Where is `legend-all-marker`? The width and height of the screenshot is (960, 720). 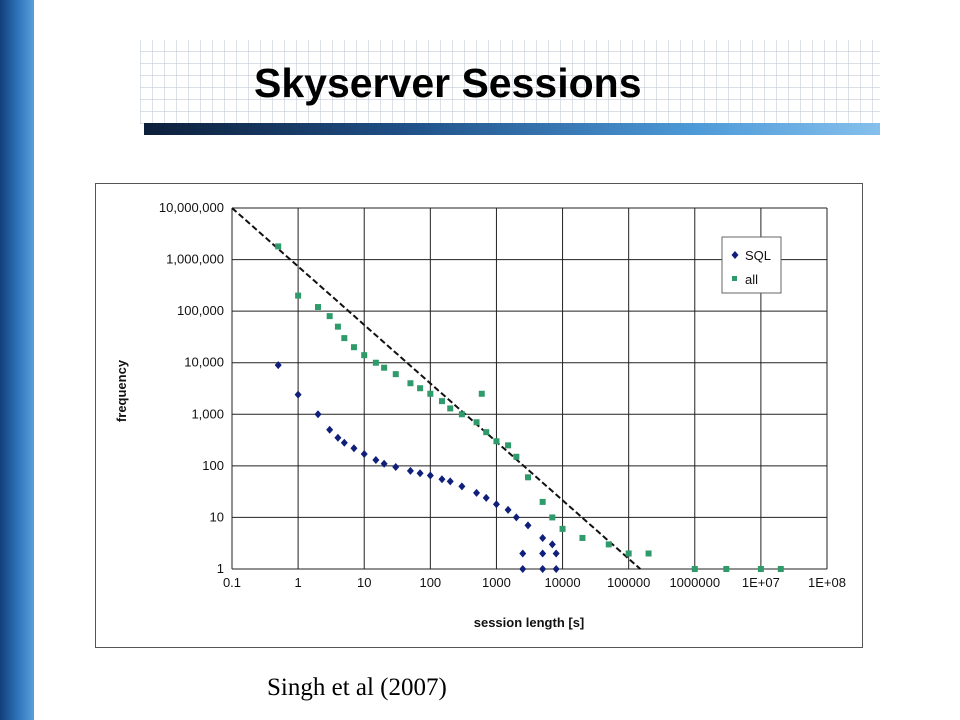 legend-all-marker is located at coordinates (734, 278).